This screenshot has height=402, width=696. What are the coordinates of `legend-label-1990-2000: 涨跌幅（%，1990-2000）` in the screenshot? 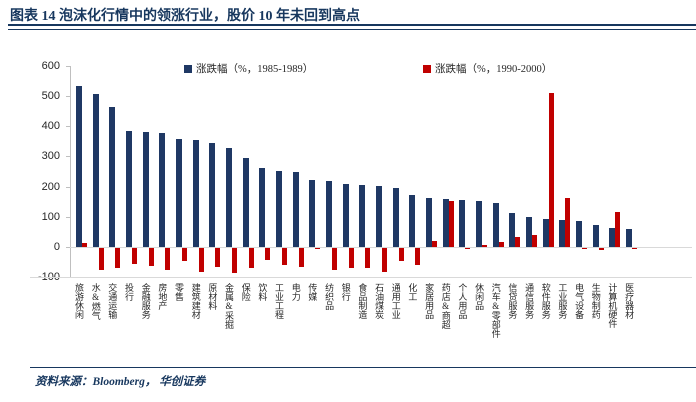 It's located at (494, 69).